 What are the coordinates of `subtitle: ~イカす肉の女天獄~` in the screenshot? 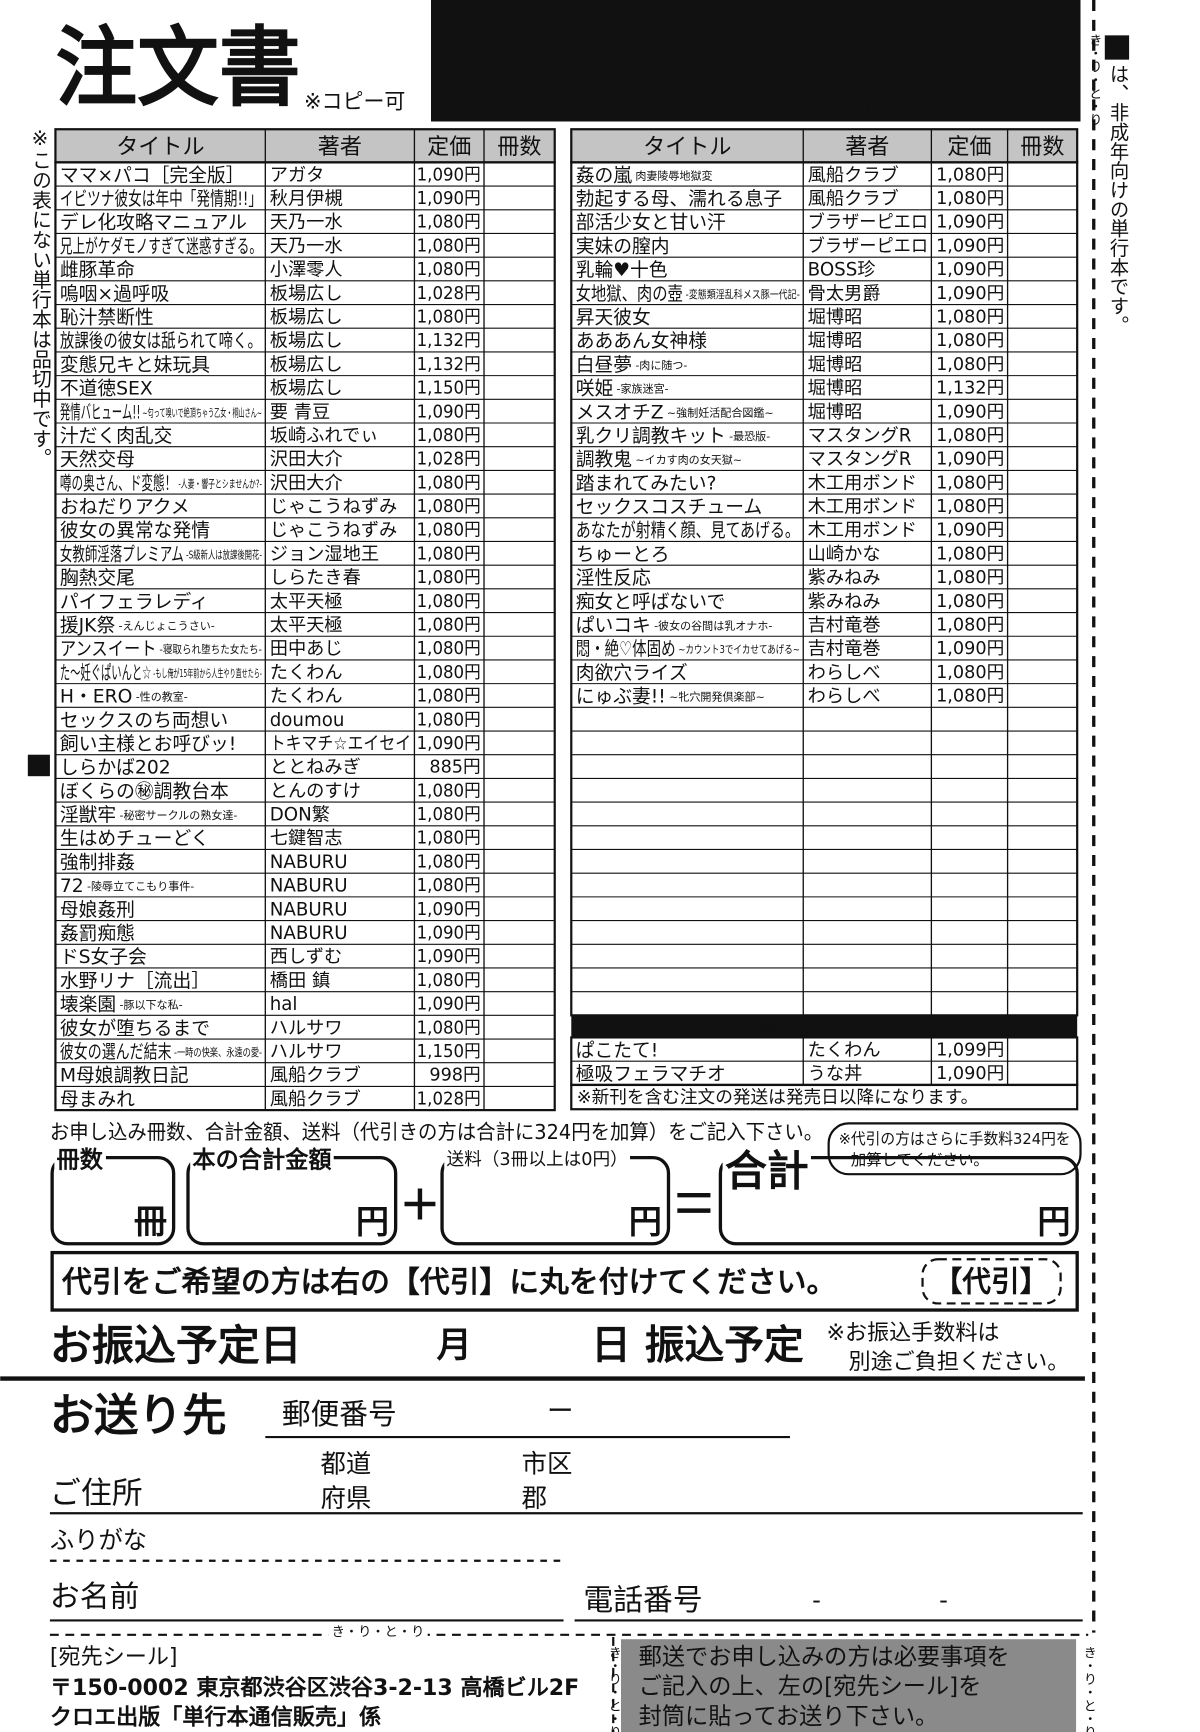 It's located at (688, 459).